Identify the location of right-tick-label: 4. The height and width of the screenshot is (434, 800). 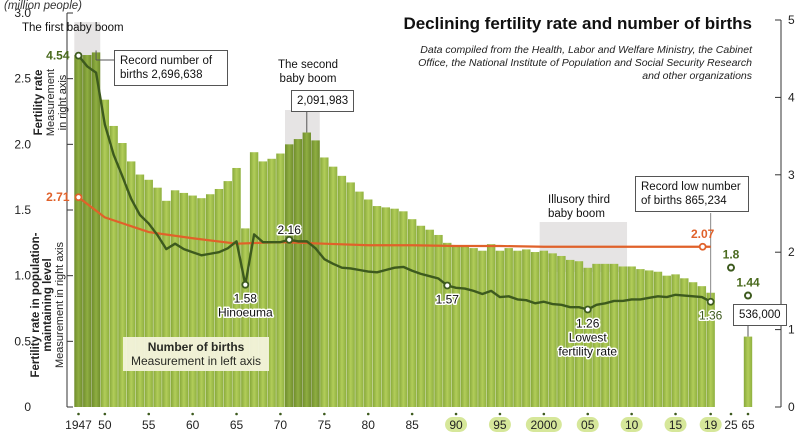
(791, 97).